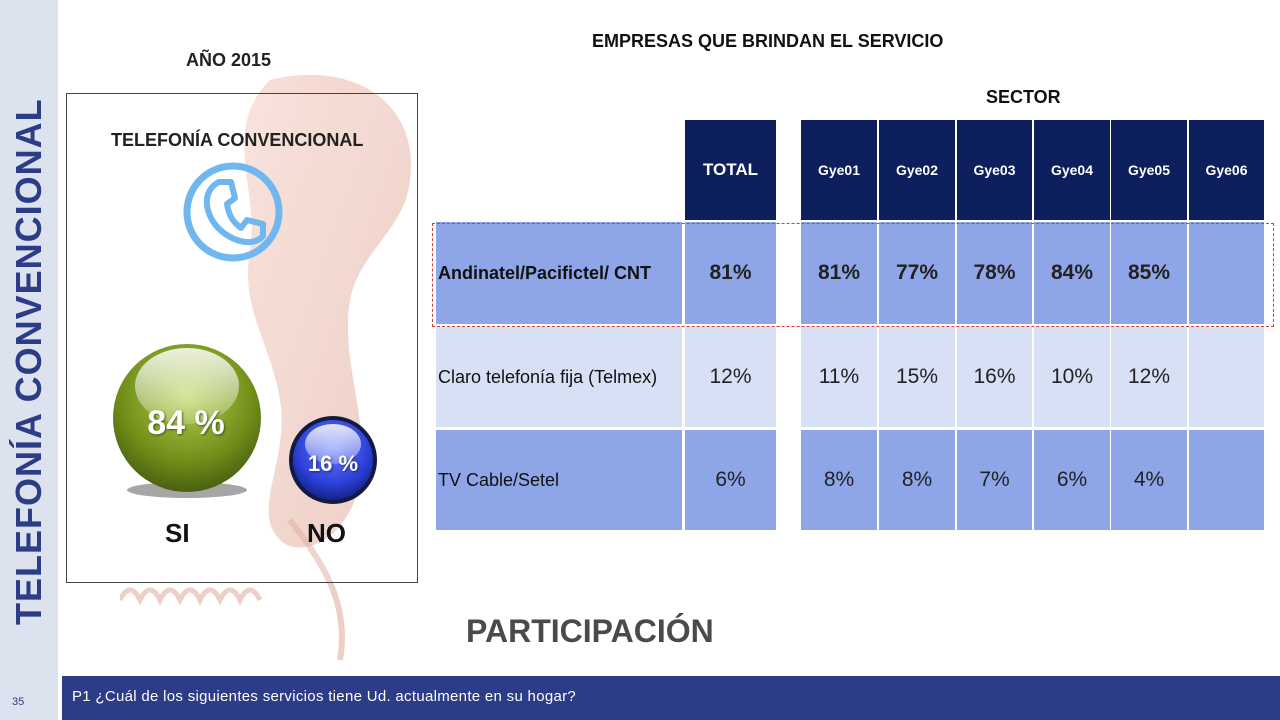 The height and width of the screenshot is (720, 1280). I want to click on cell-value: 4%, so click(1149, 480).